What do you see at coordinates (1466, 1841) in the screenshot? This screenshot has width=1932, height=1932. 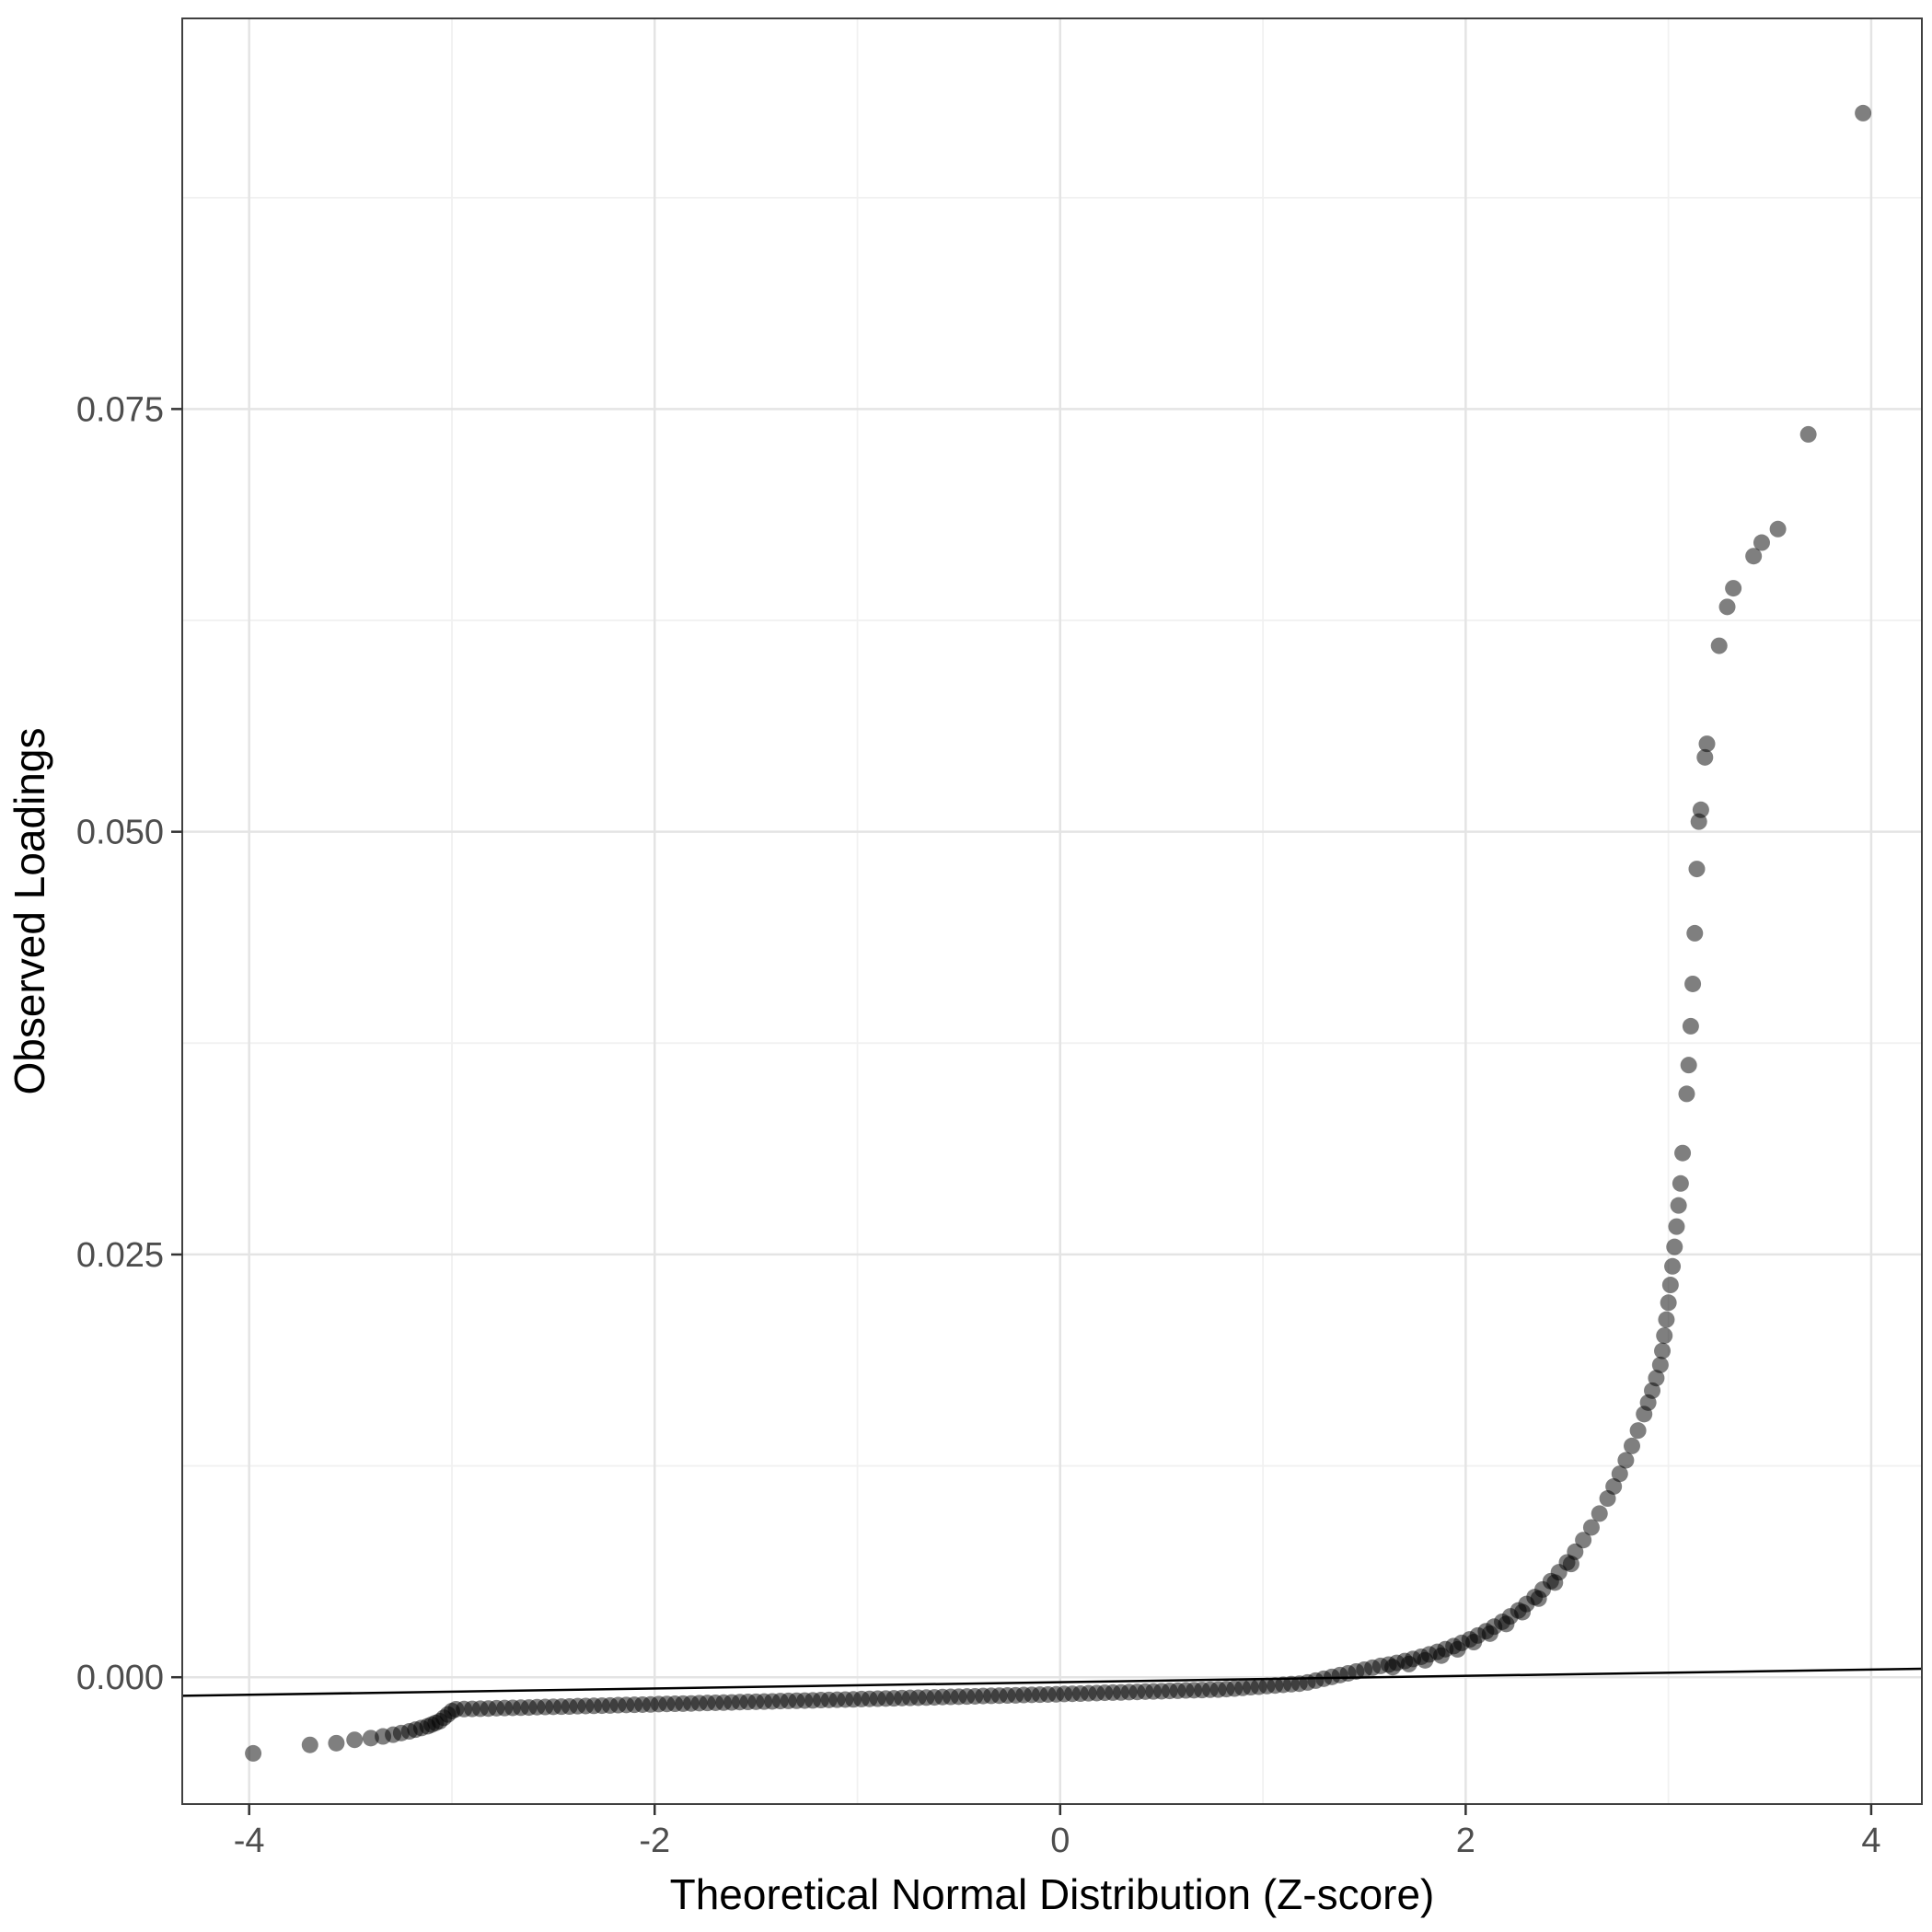 I see `x-tick-label: 2` at bounding box center [1466, 1841].